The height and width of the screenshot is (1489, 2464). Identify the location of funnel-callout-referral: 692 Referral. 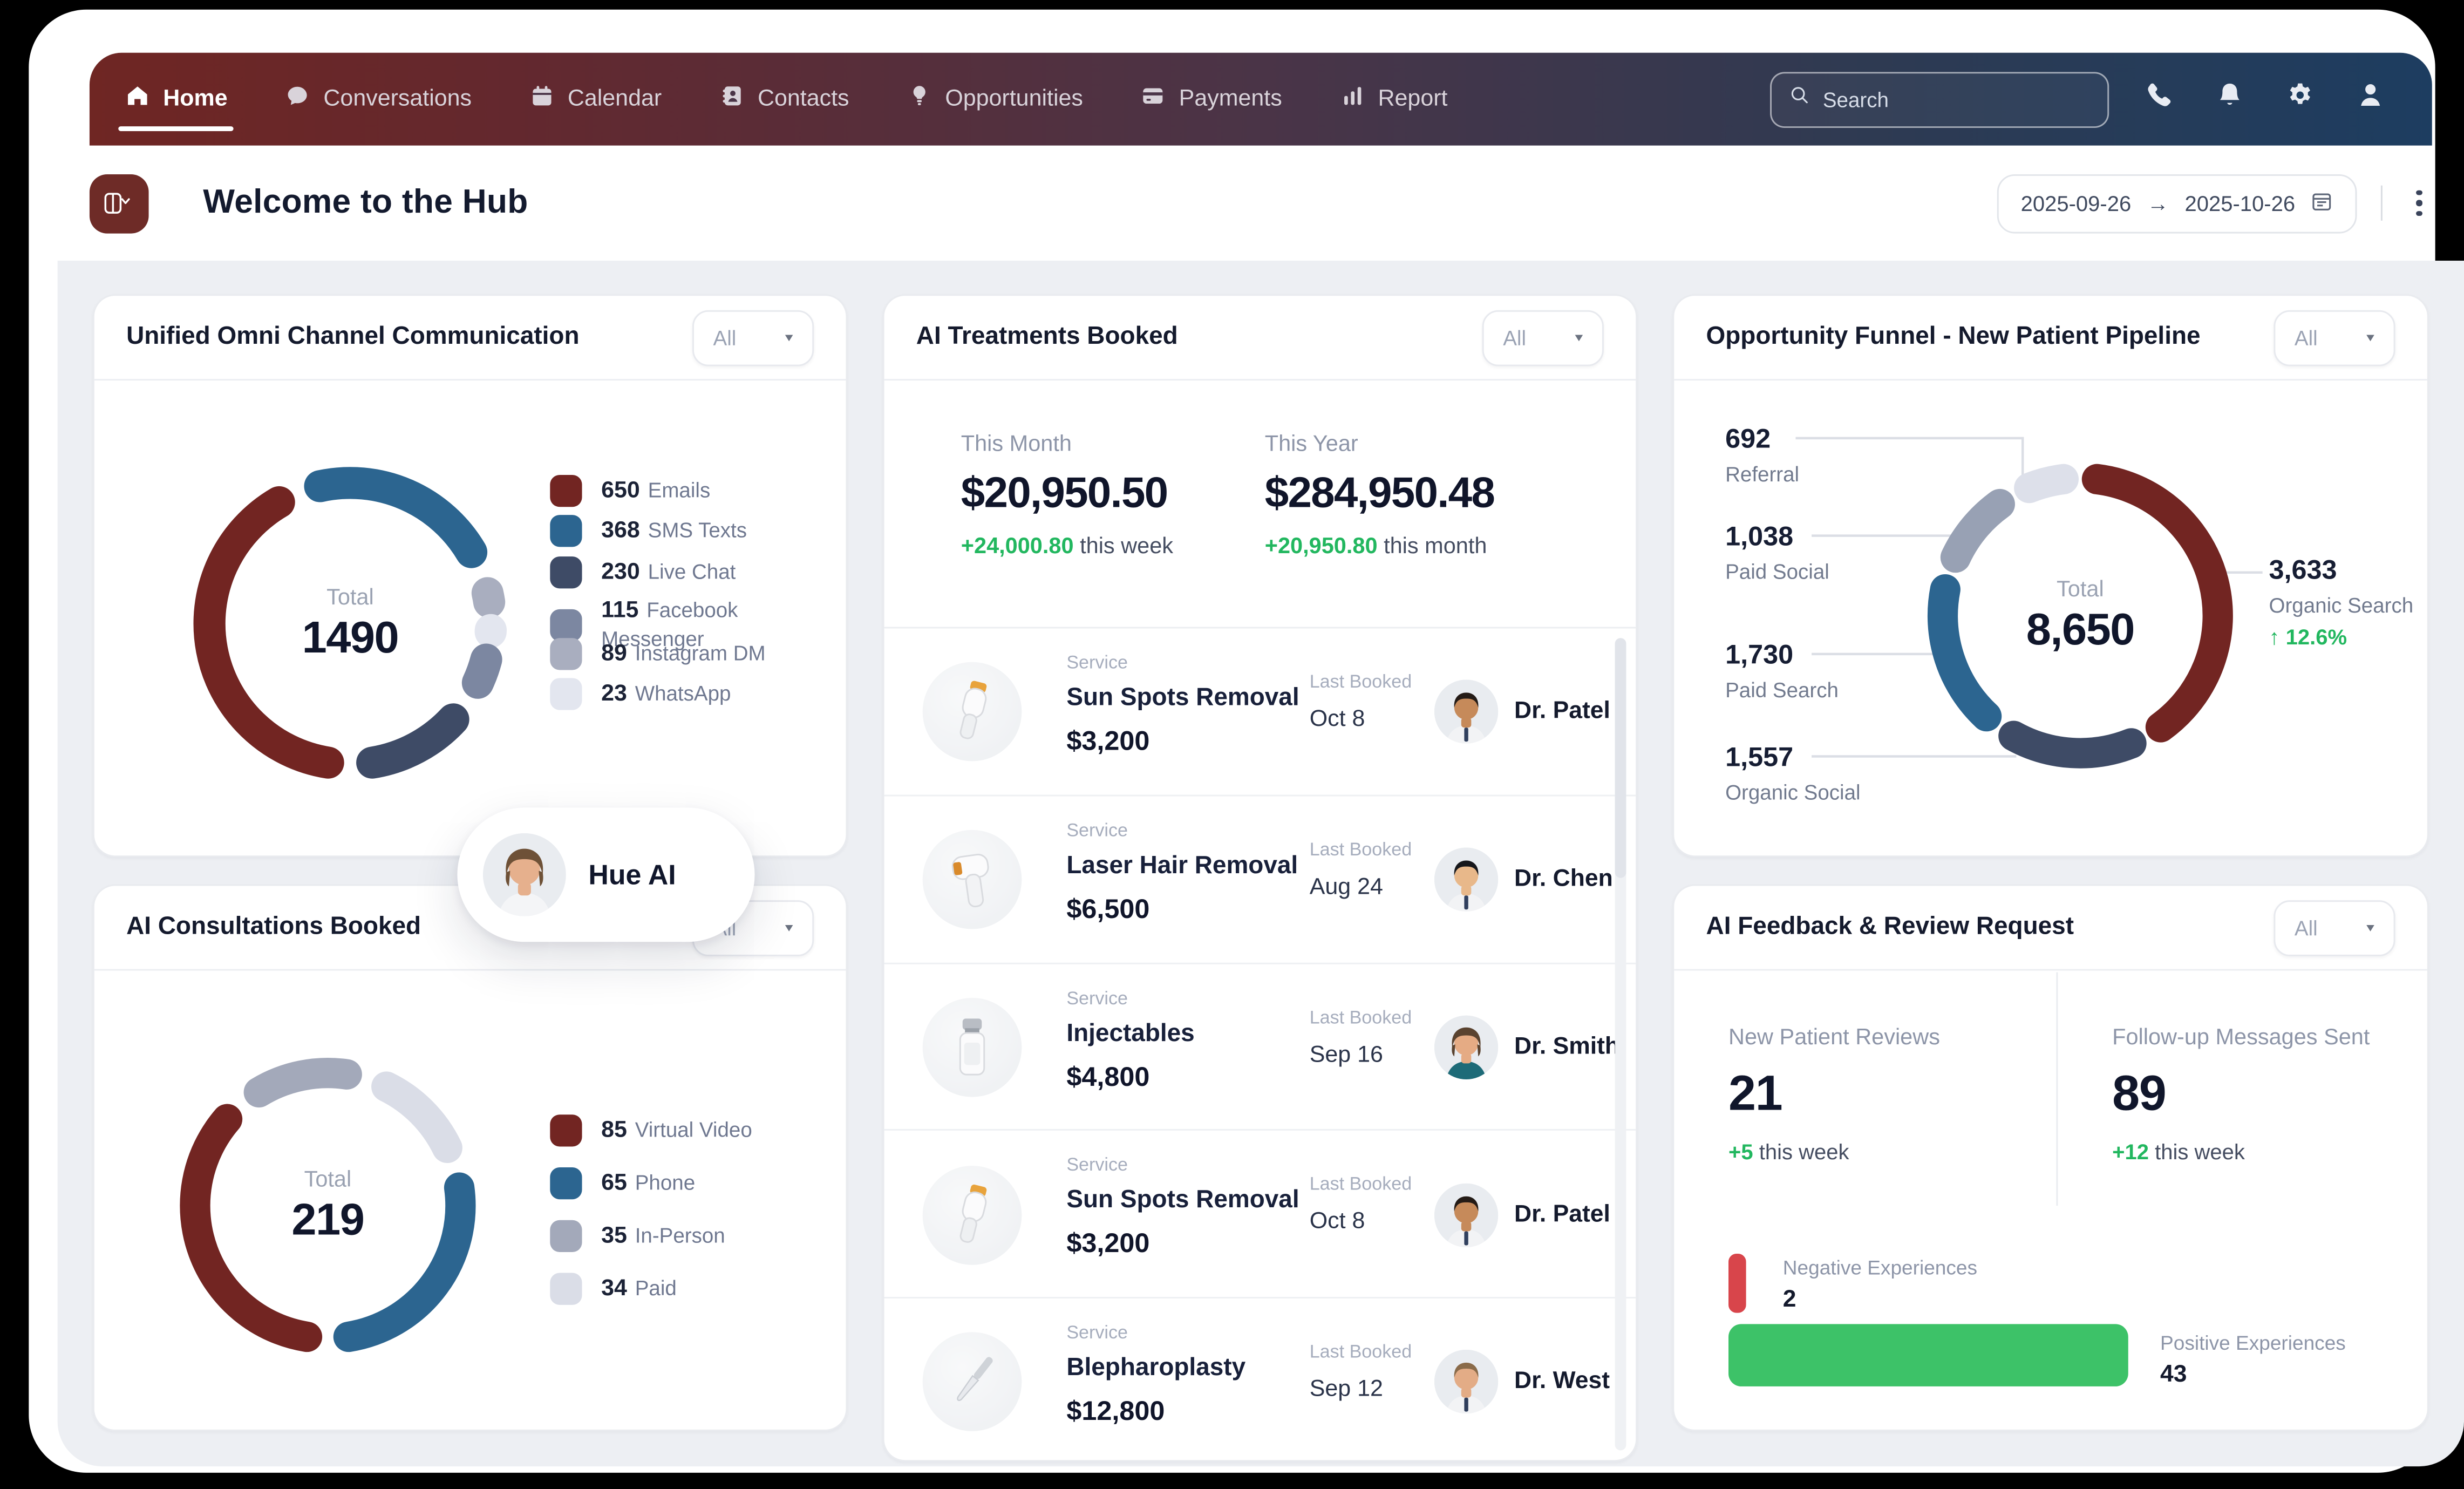
(1762, 455).